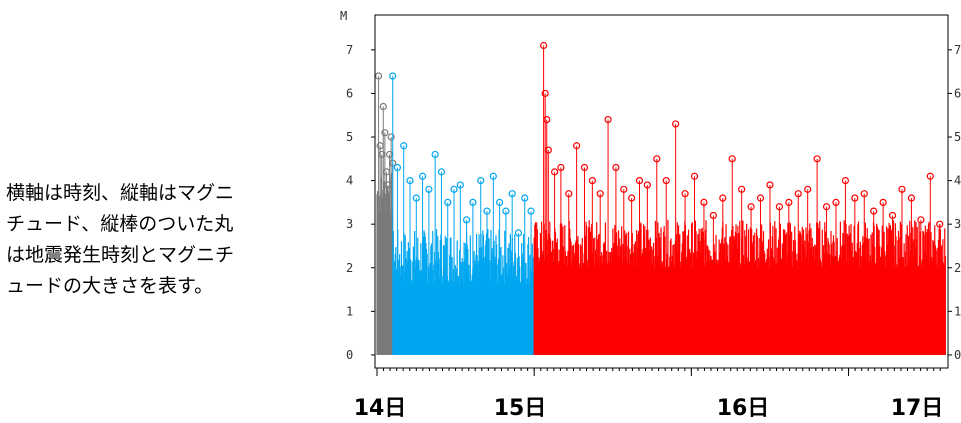  I want to click on y-tick-label: 4, so click(349, 181).